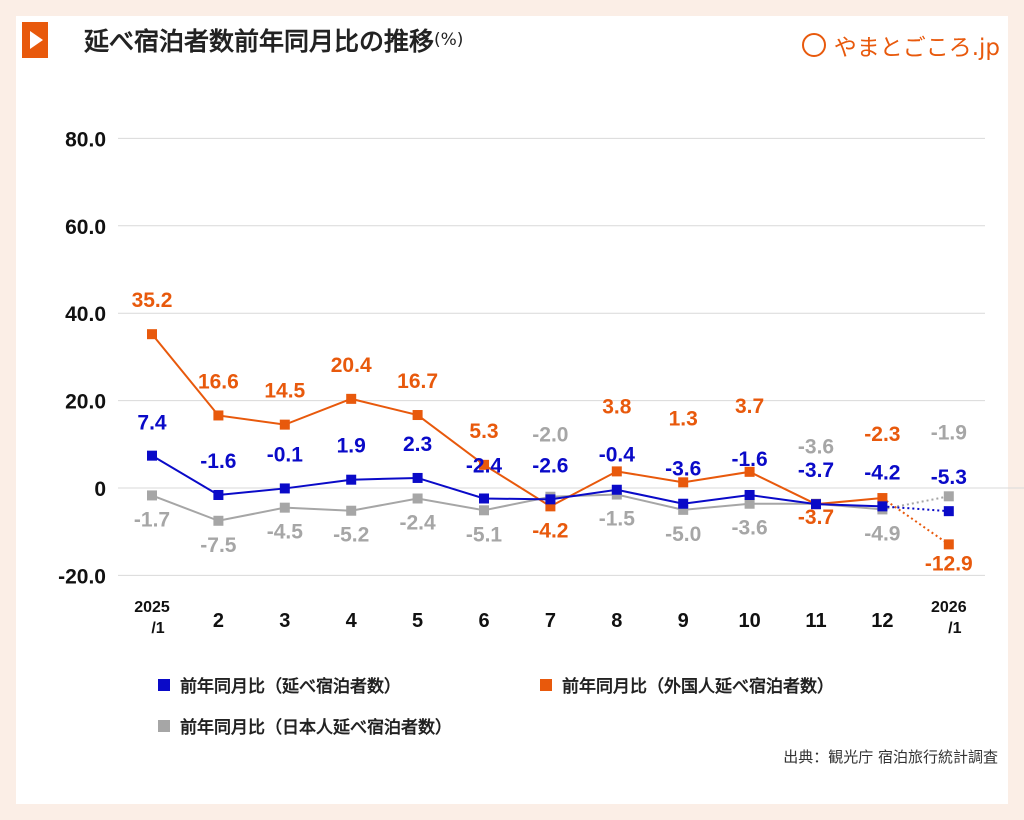 The image size is (1024, 820). I want to click on x-tick-label: 2025, so click(152, 607).